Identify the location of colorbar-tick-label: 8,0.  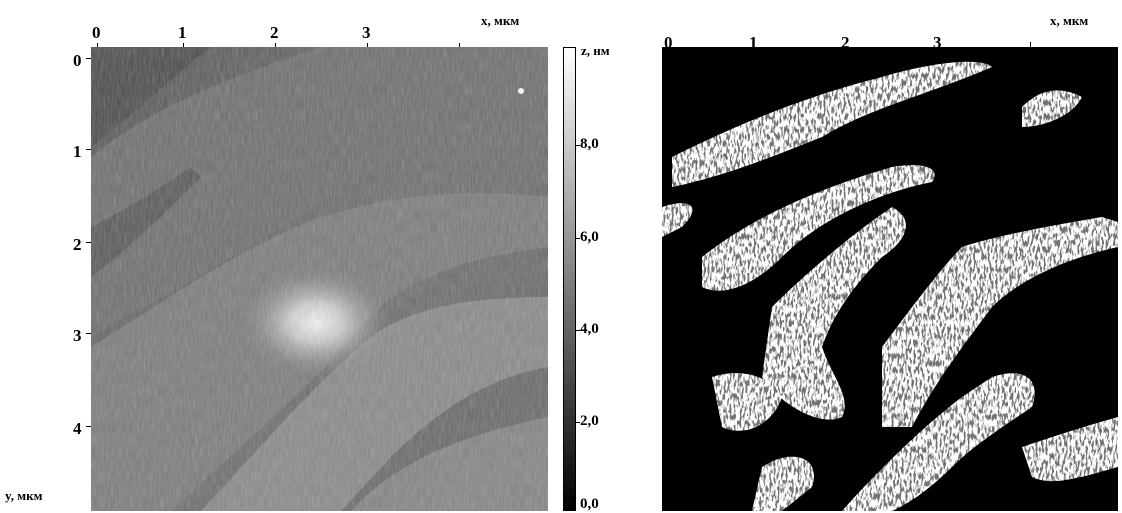
(589, 144).